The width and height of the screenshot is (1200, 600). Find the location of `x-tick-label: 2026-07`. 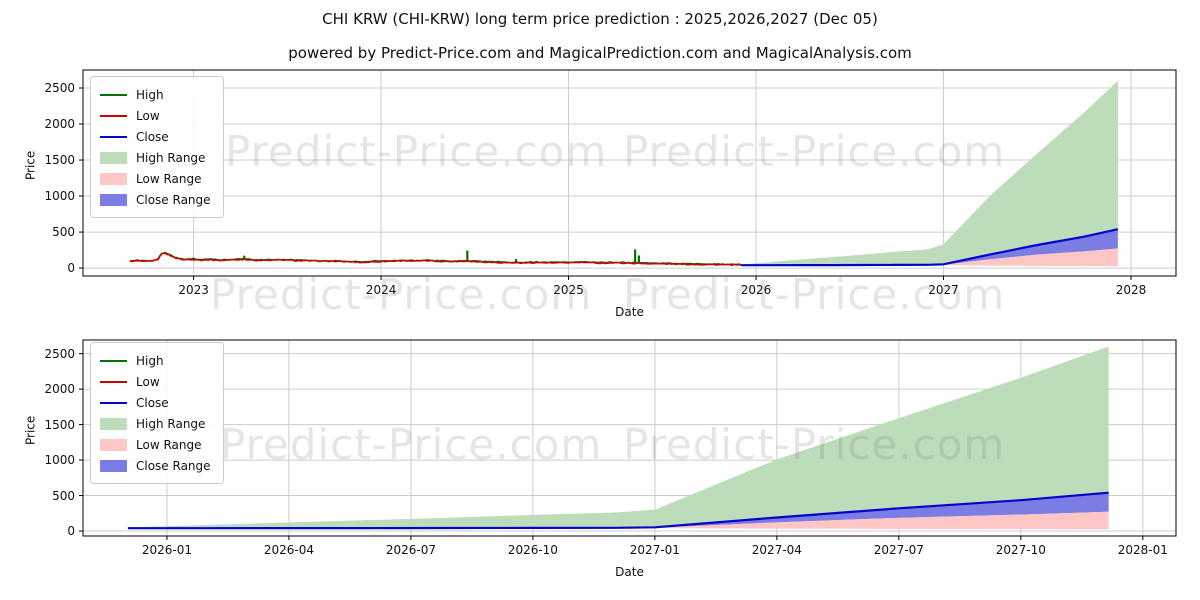

x-tick-label: 2026-07 is located at coordinates (410, 550).